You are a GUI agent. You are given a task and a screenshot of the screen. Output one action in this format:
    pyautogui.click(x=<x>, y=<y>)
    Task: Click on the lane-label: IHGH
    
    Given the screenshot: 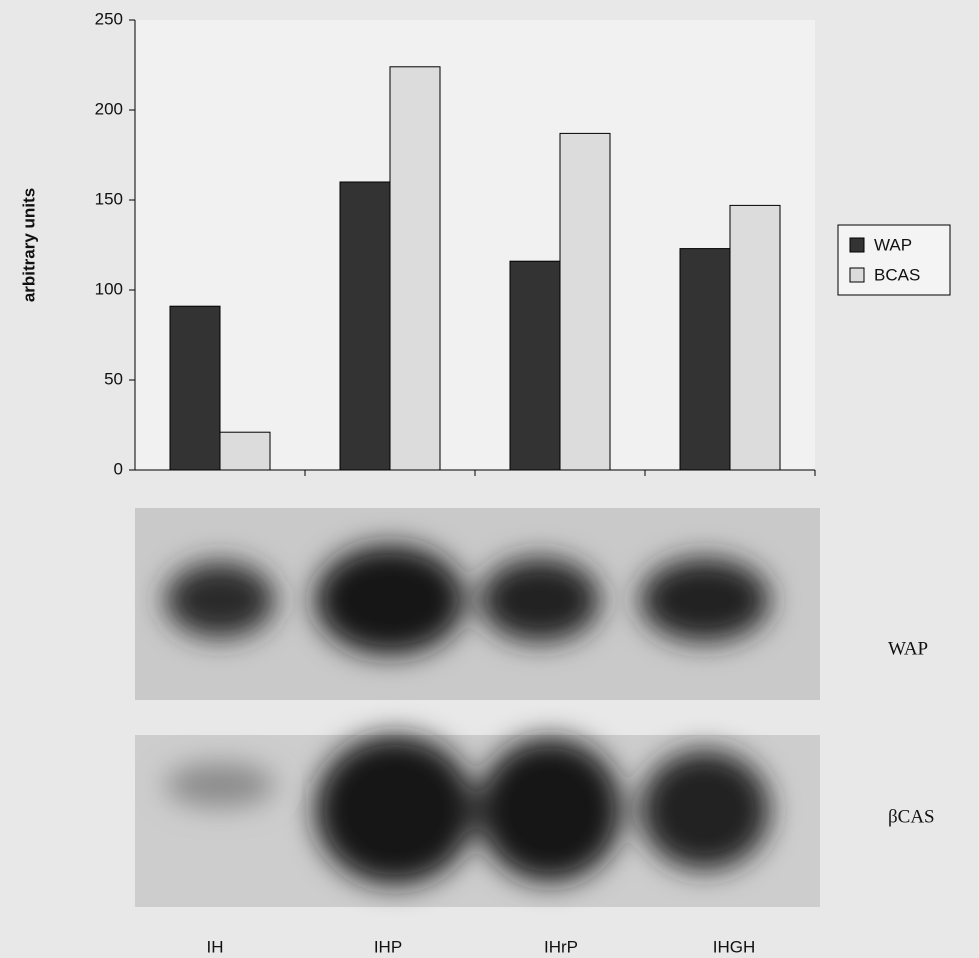 What is the action you would take?
    pyautogui.click(x=734, y=946)
    